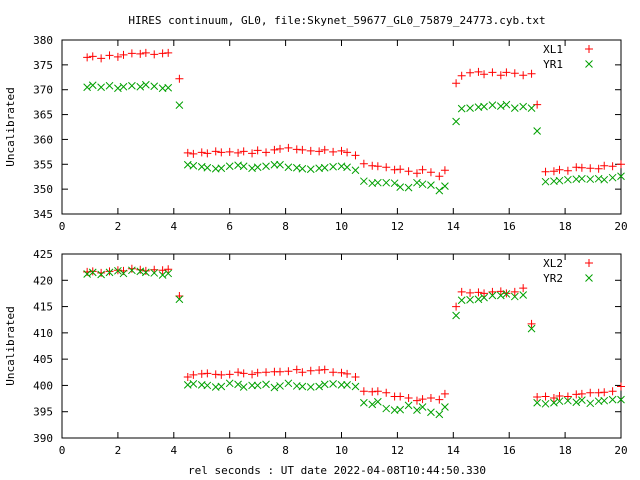  What do you see at coordinates (43, 385) in the screenshot?
I see `y-tick-label: 400` at bounding box center [43, 385].